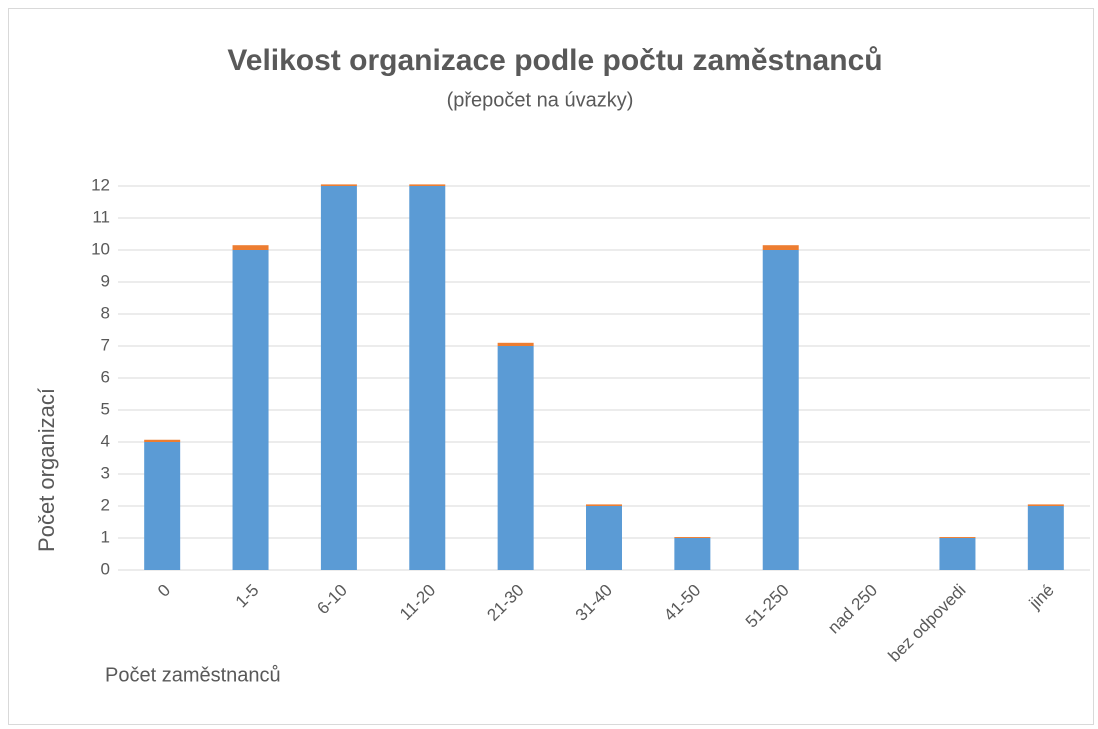  I want to click on chart-subtitle: (přepočet na úvazky), so click(540, 100).